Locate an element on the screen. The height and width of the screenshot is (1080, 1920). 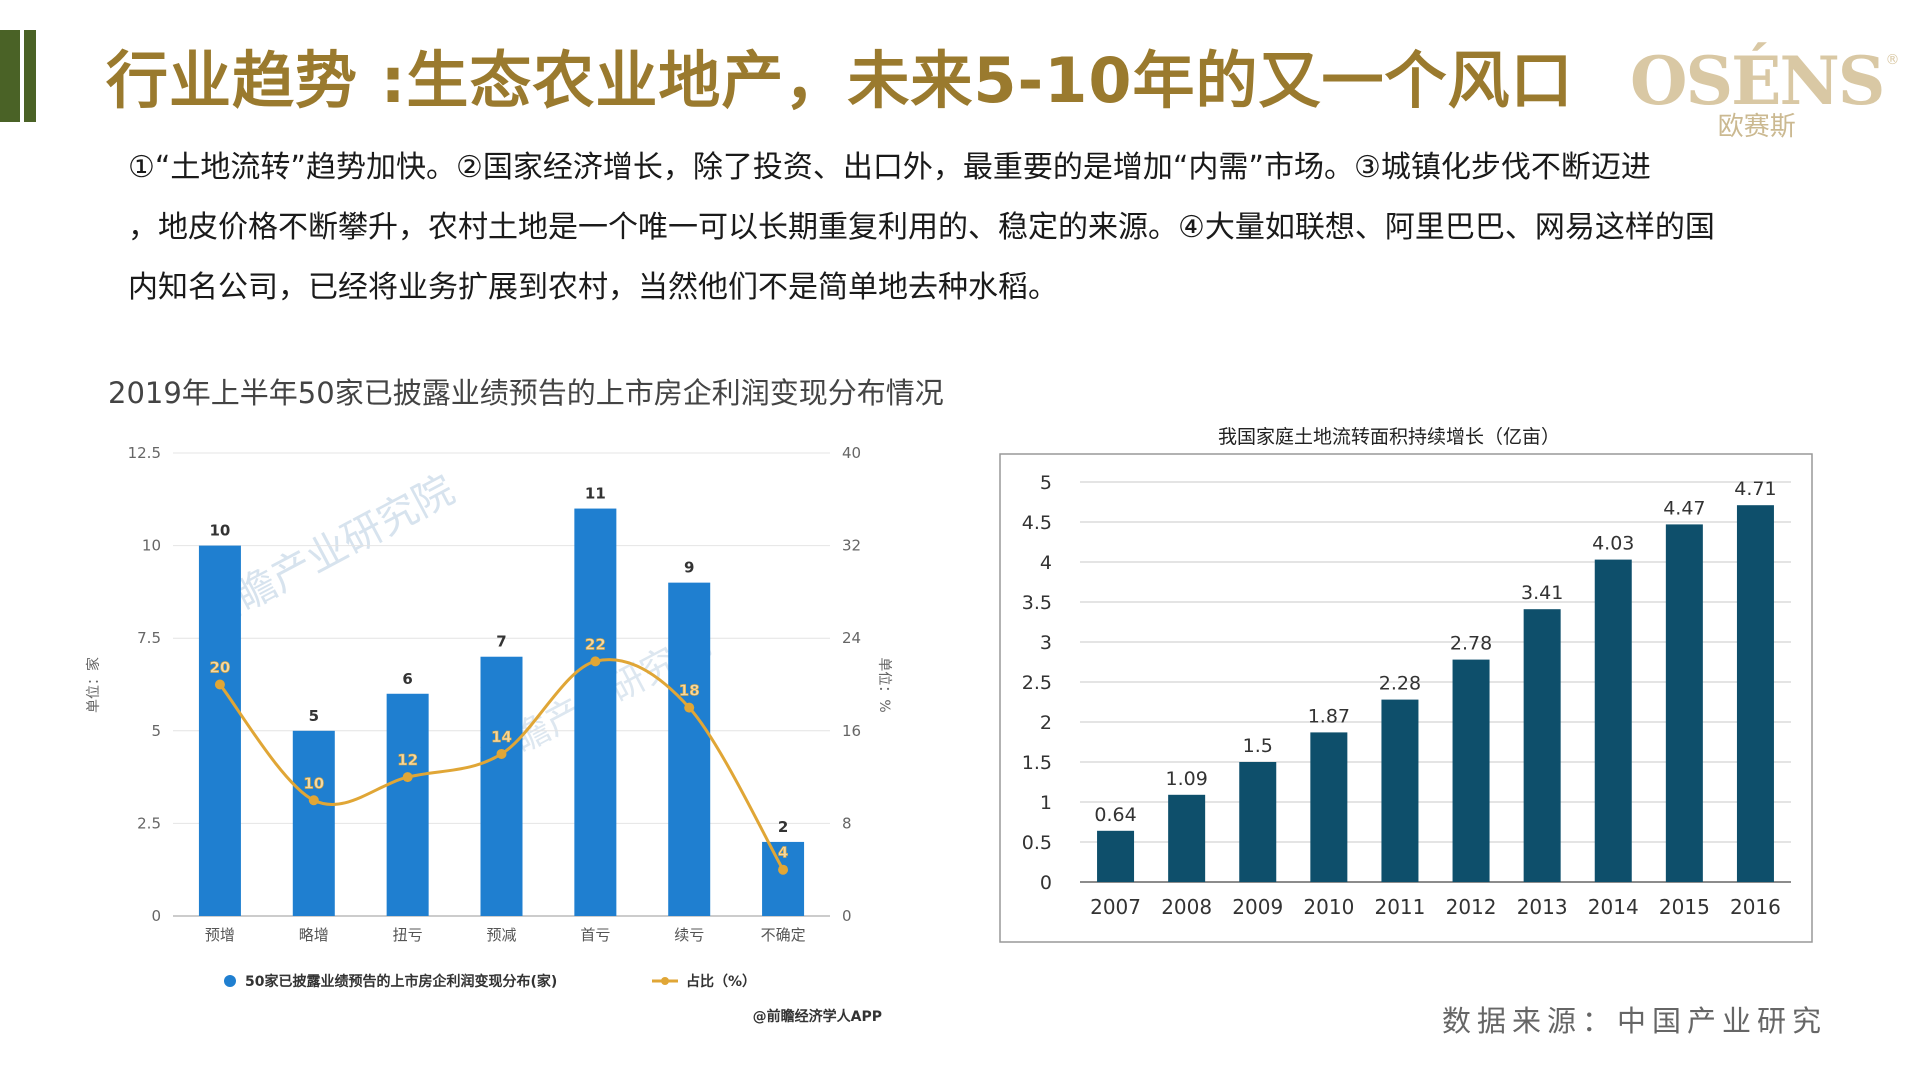
page-title: 行业趋势 :生态农业地产，未来5-10年的又一个风口 is located at coordinates (840, 80).